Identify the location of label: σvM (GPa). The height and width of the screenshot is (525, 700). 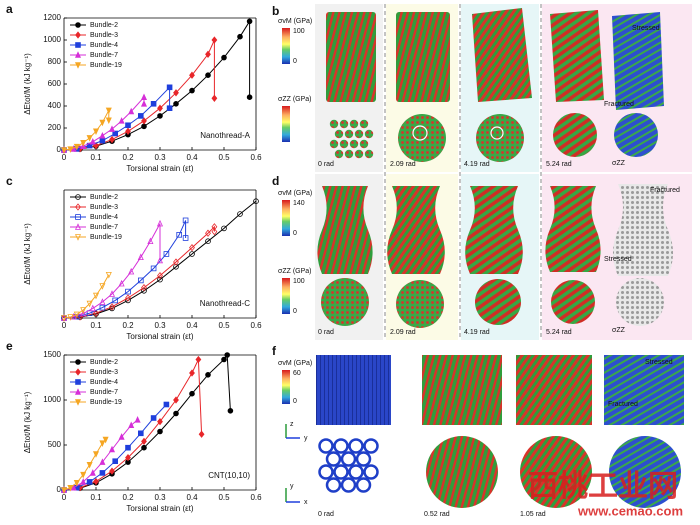
(295, 363).